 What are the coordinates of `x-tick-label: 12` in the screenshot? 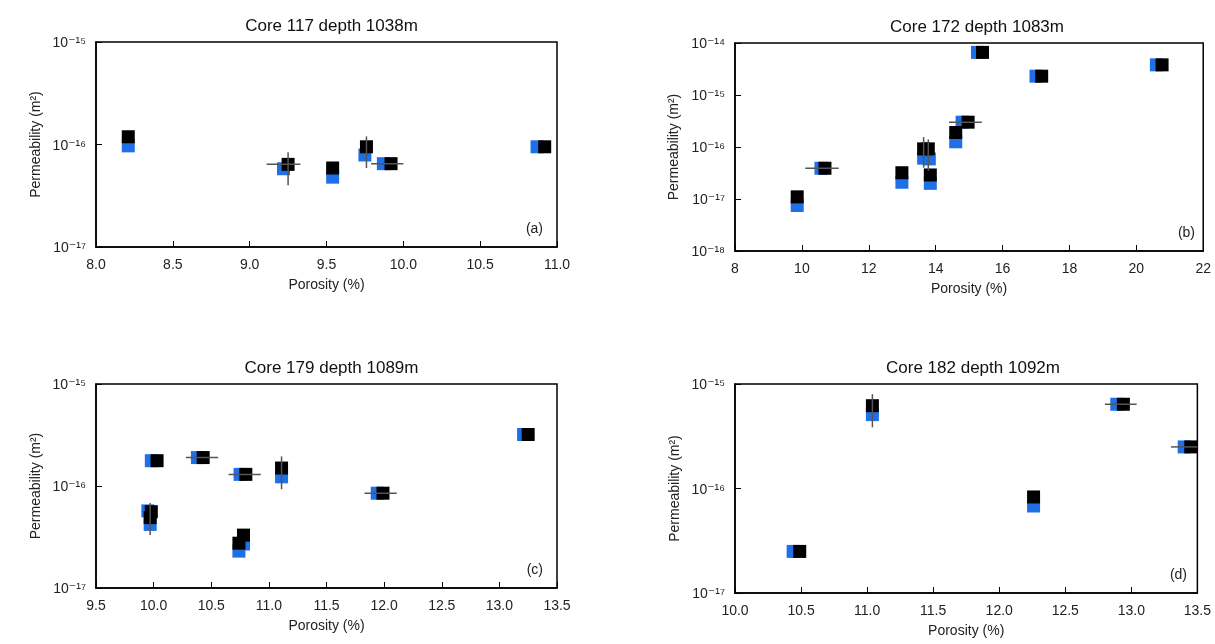 It's located at (868, 268).